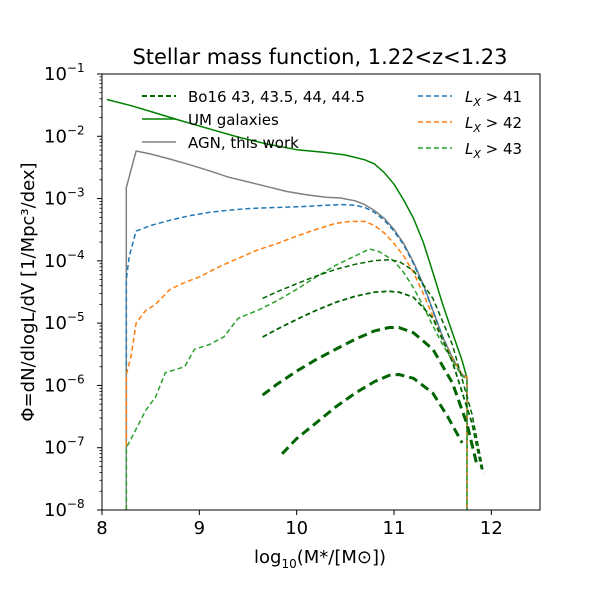 The width and height of the screenshot is (600, 600). I want to click on y-tick-label: 10⁻⁵, so click(64, 322).